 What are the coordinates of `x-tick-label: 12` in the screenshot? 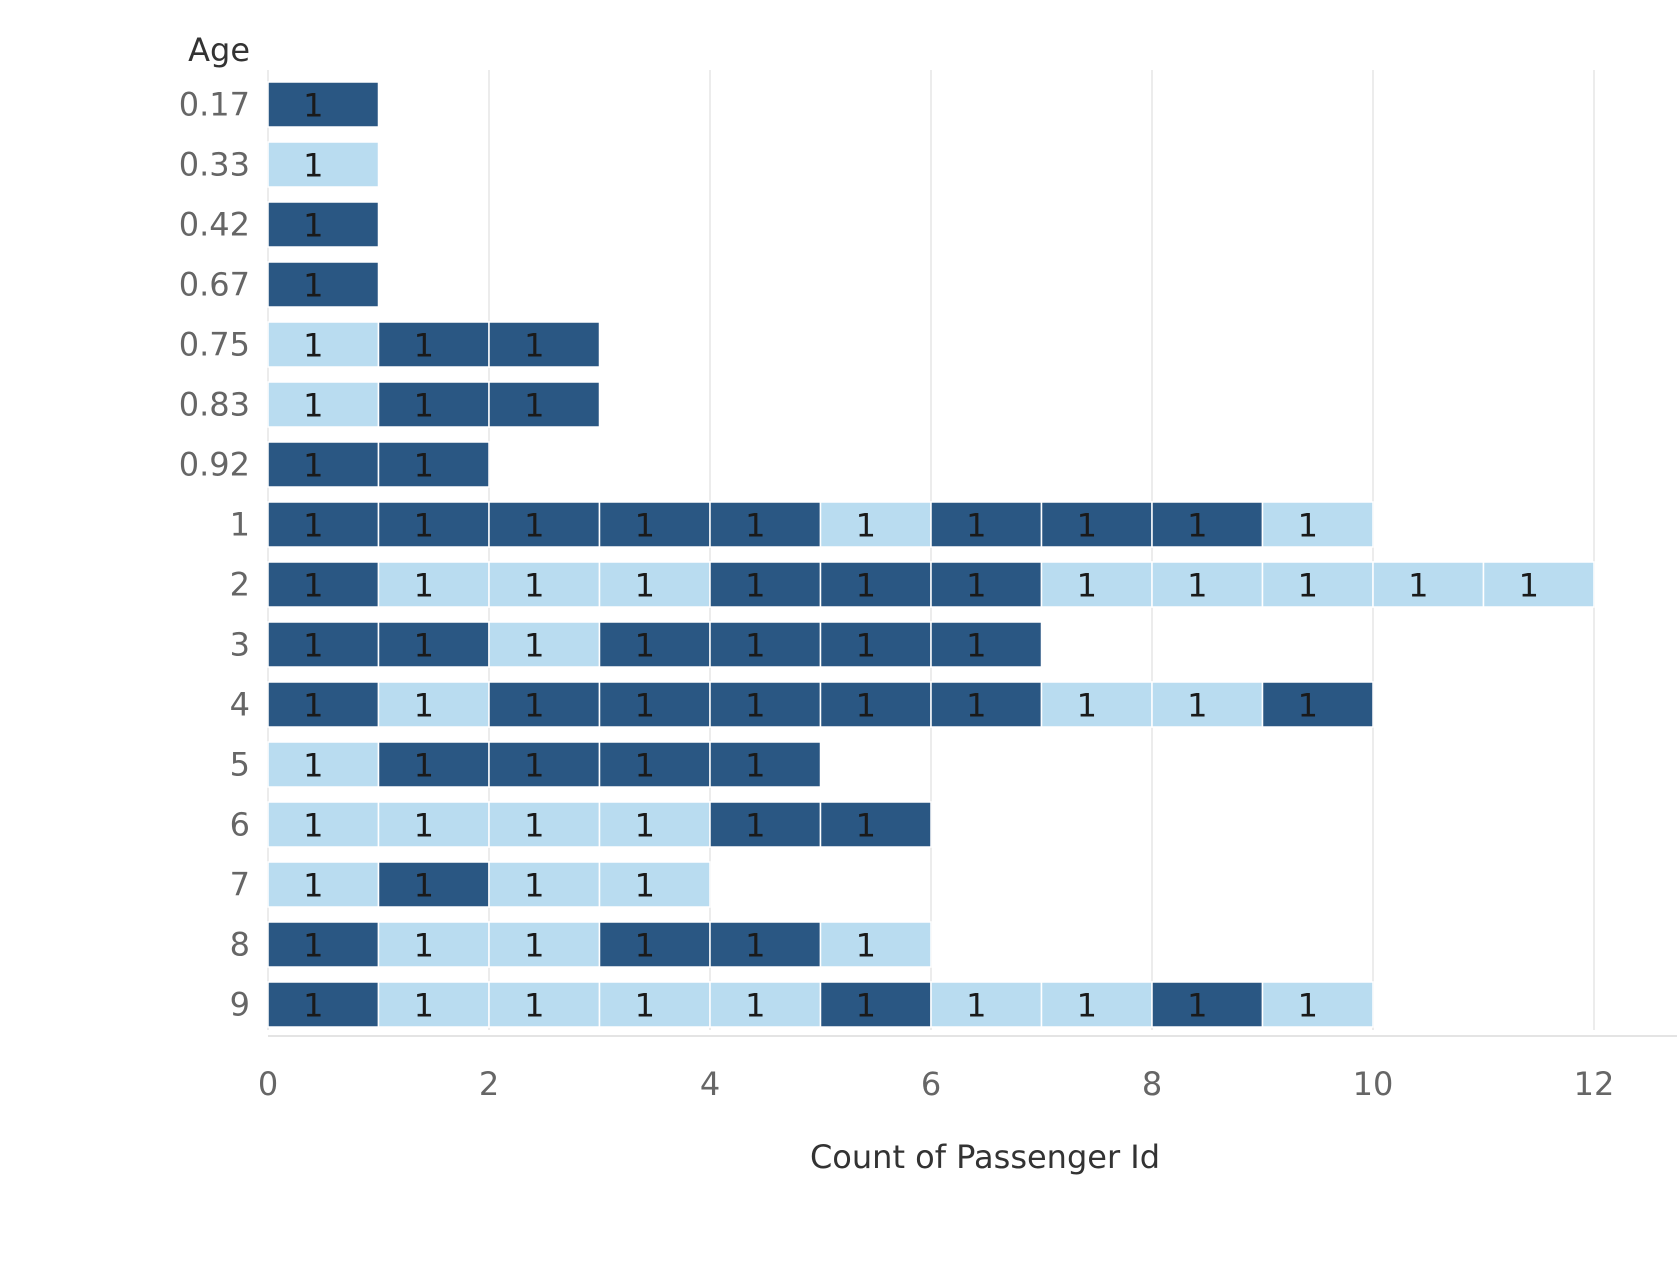 It's located at (1594, 1084).